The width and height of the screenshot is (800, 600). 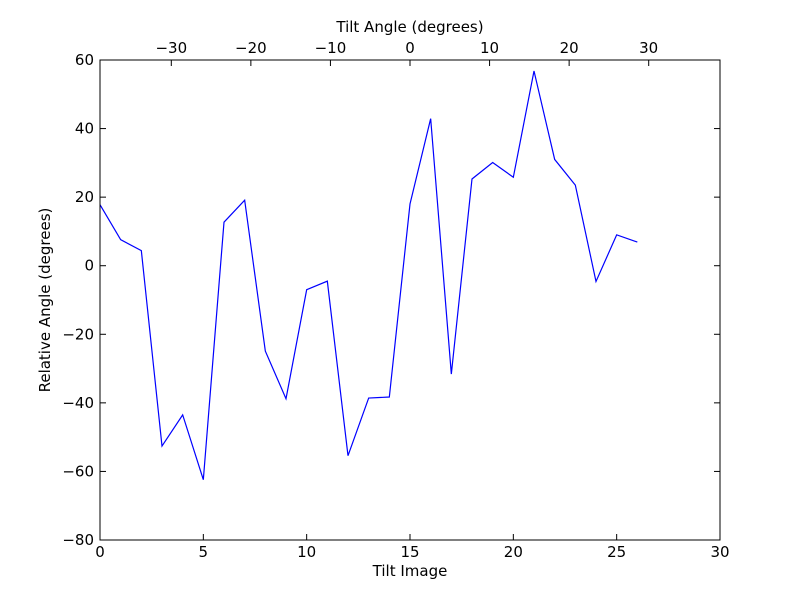 I want to click on y-tick-label: 40, so click(x=84, y=129).